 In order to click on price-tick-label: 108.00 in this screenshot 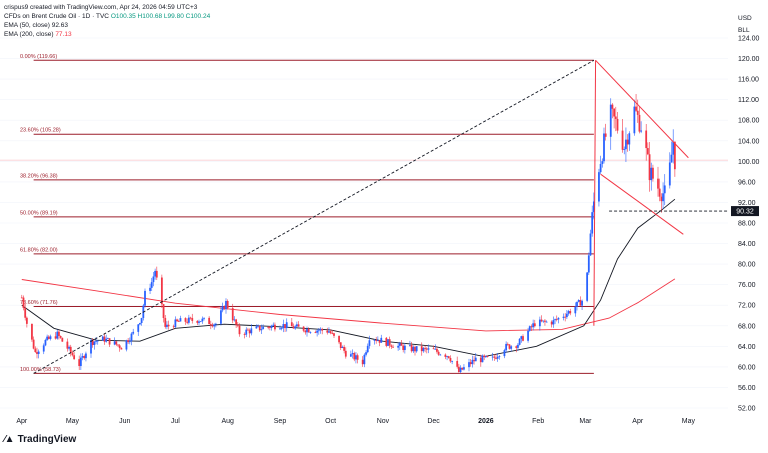, I will do `click(749, 121)`.